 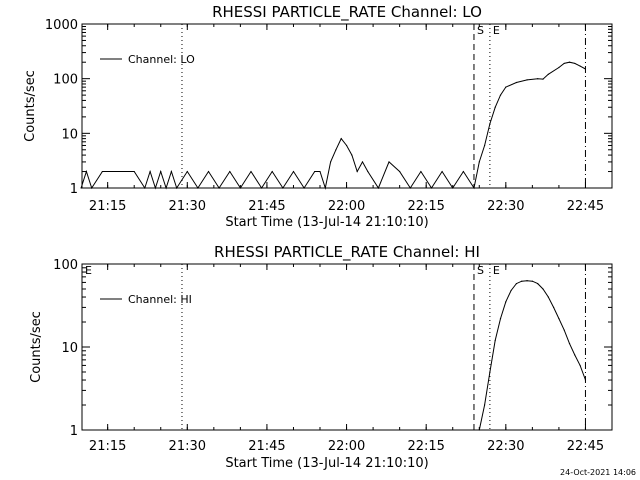 What do you see at coordinates (585, 206) in the screenshot?
I see `x-tick-label: 22:45` at bounding box center [585, 206].